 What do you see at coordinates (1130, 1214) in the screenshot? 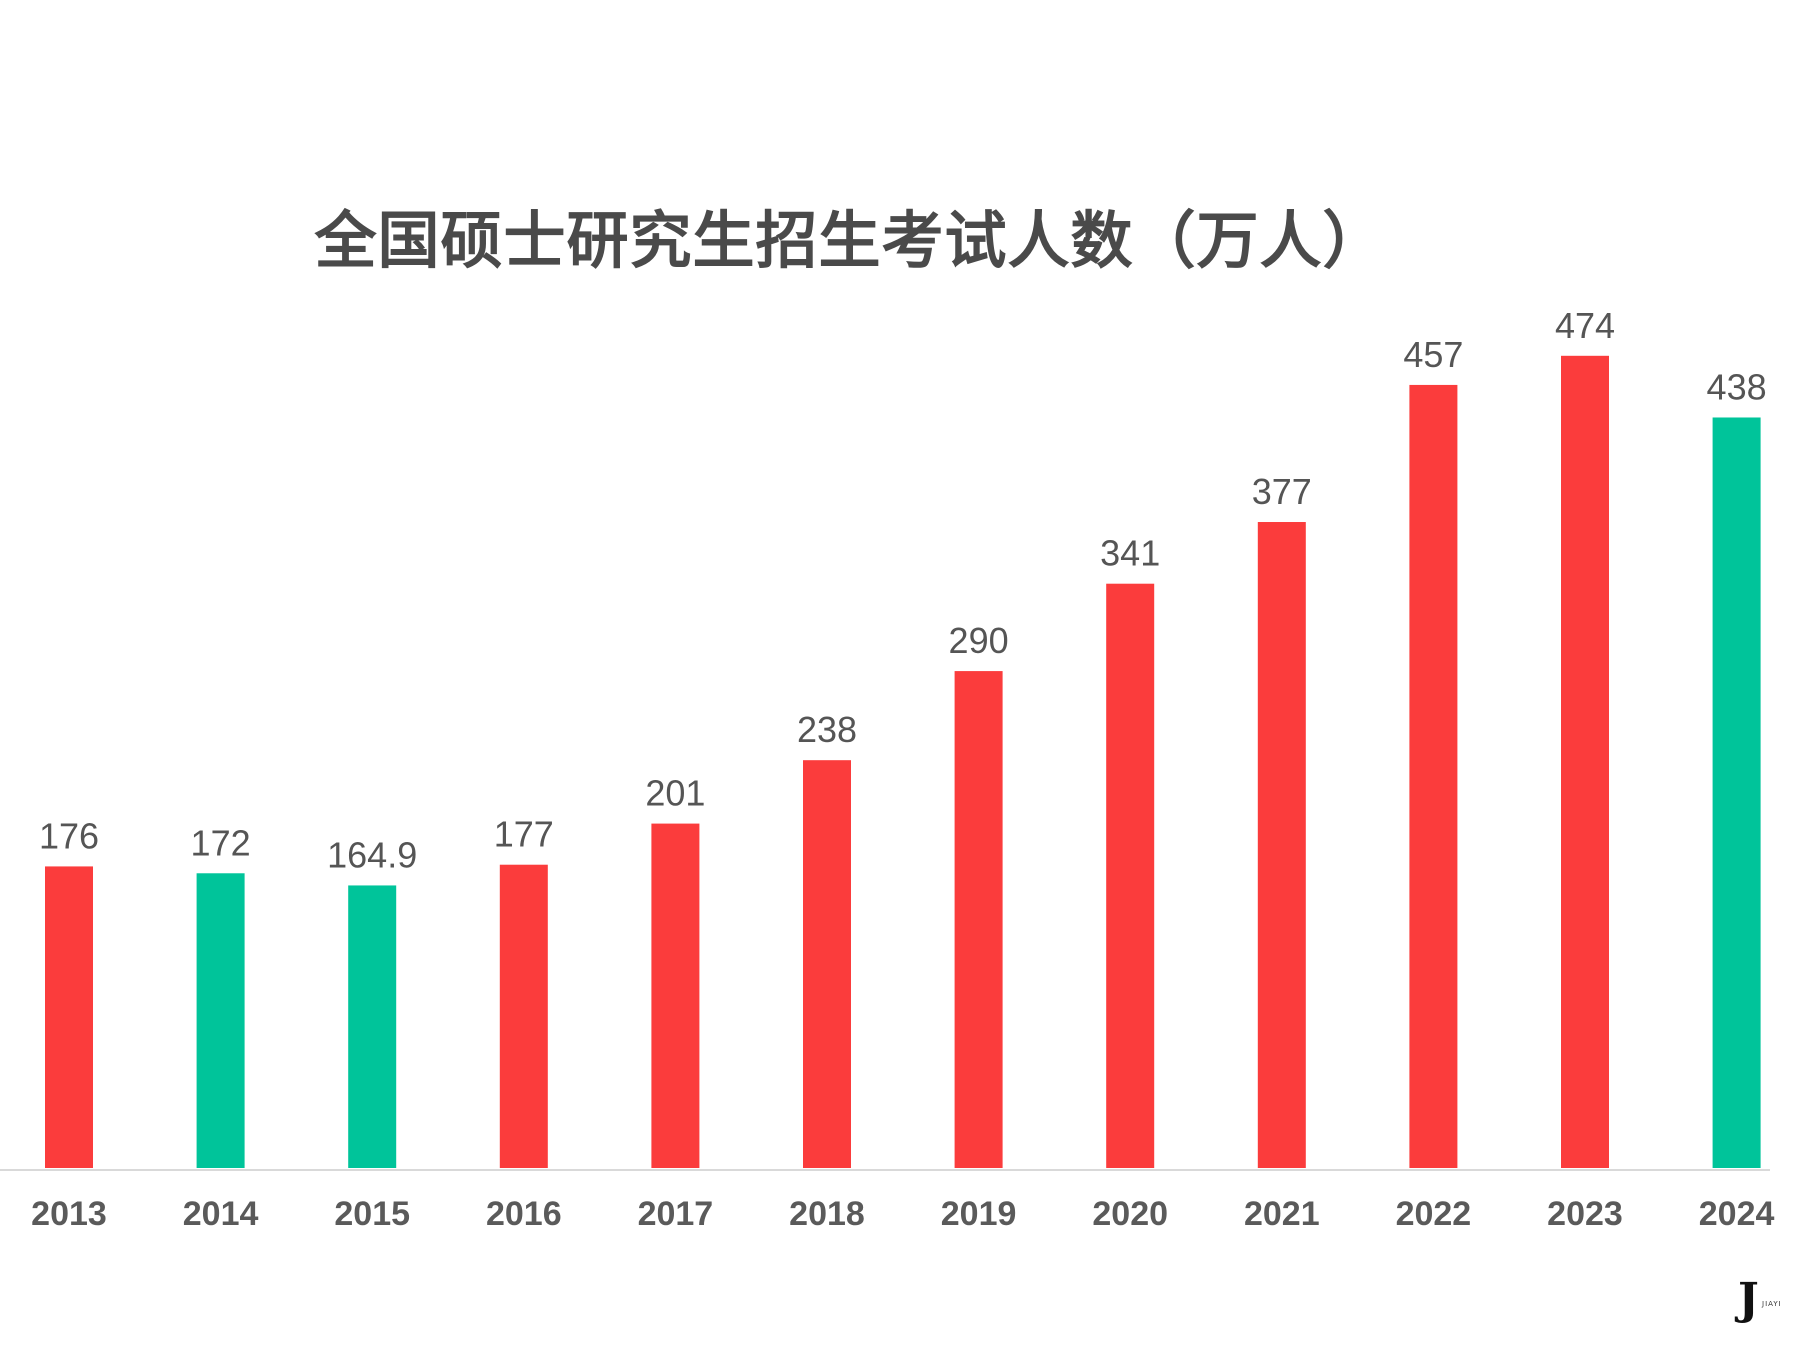
I see `x-tick-label-2020: 2020` at bounding box center [1130, 1214].